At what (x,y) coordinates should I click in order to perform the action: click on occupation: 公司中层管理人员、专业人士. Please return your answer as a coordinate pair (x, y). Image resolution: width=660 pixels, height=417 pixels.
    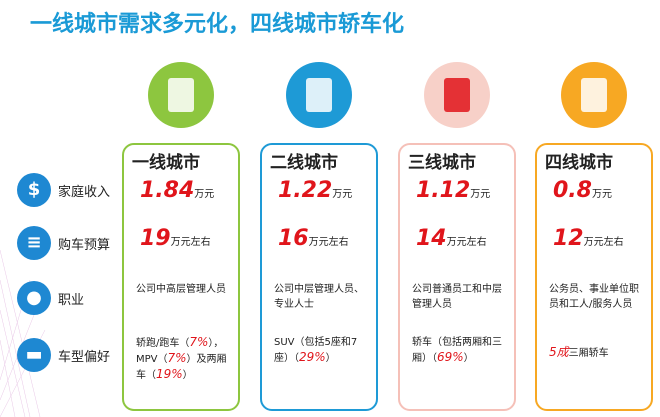
    Looking at the image, I should click on (319, 297).